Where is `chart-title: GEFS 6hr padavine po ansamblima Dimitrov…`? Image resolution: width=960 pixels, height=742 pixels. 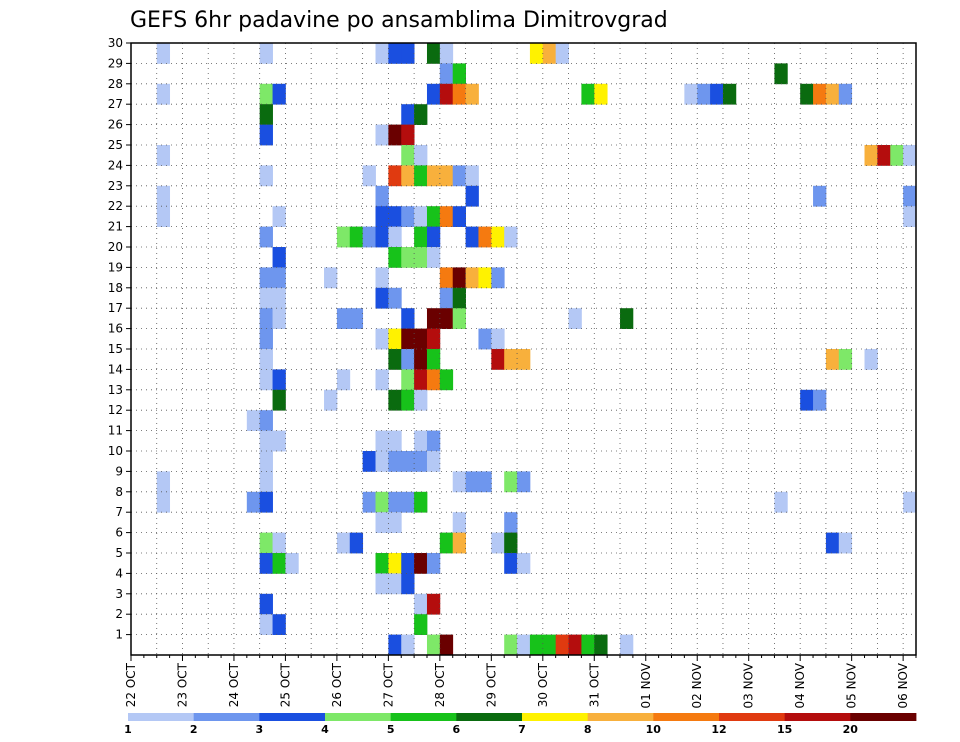
chart-title: GEFS 6hr padavine po ansamblima Dimitrov… is located at coordinates (399, 20).